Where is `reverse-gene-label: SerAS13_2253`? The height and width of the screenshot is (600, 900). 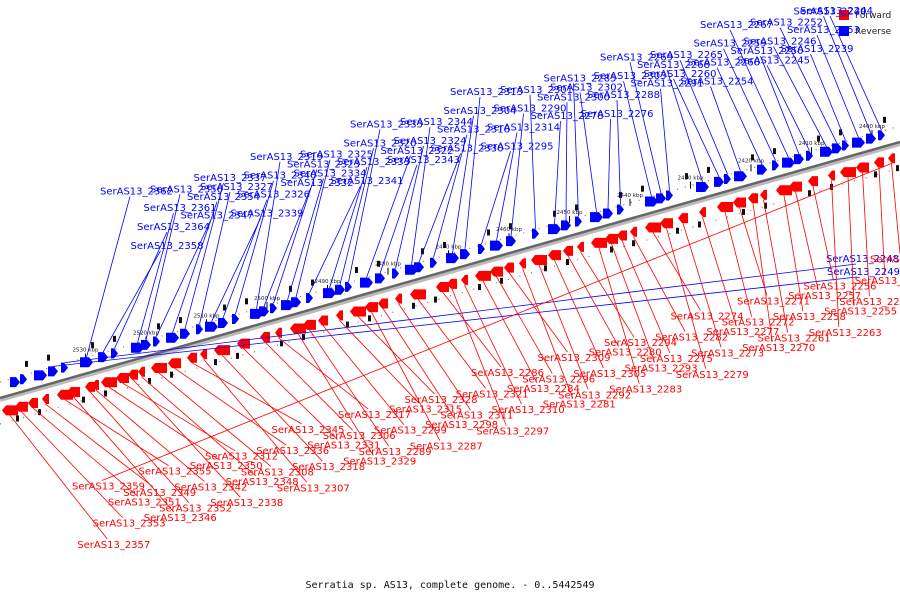 reverse-gene-label: SerAS13_2253 is located at coordinates (823, 30).